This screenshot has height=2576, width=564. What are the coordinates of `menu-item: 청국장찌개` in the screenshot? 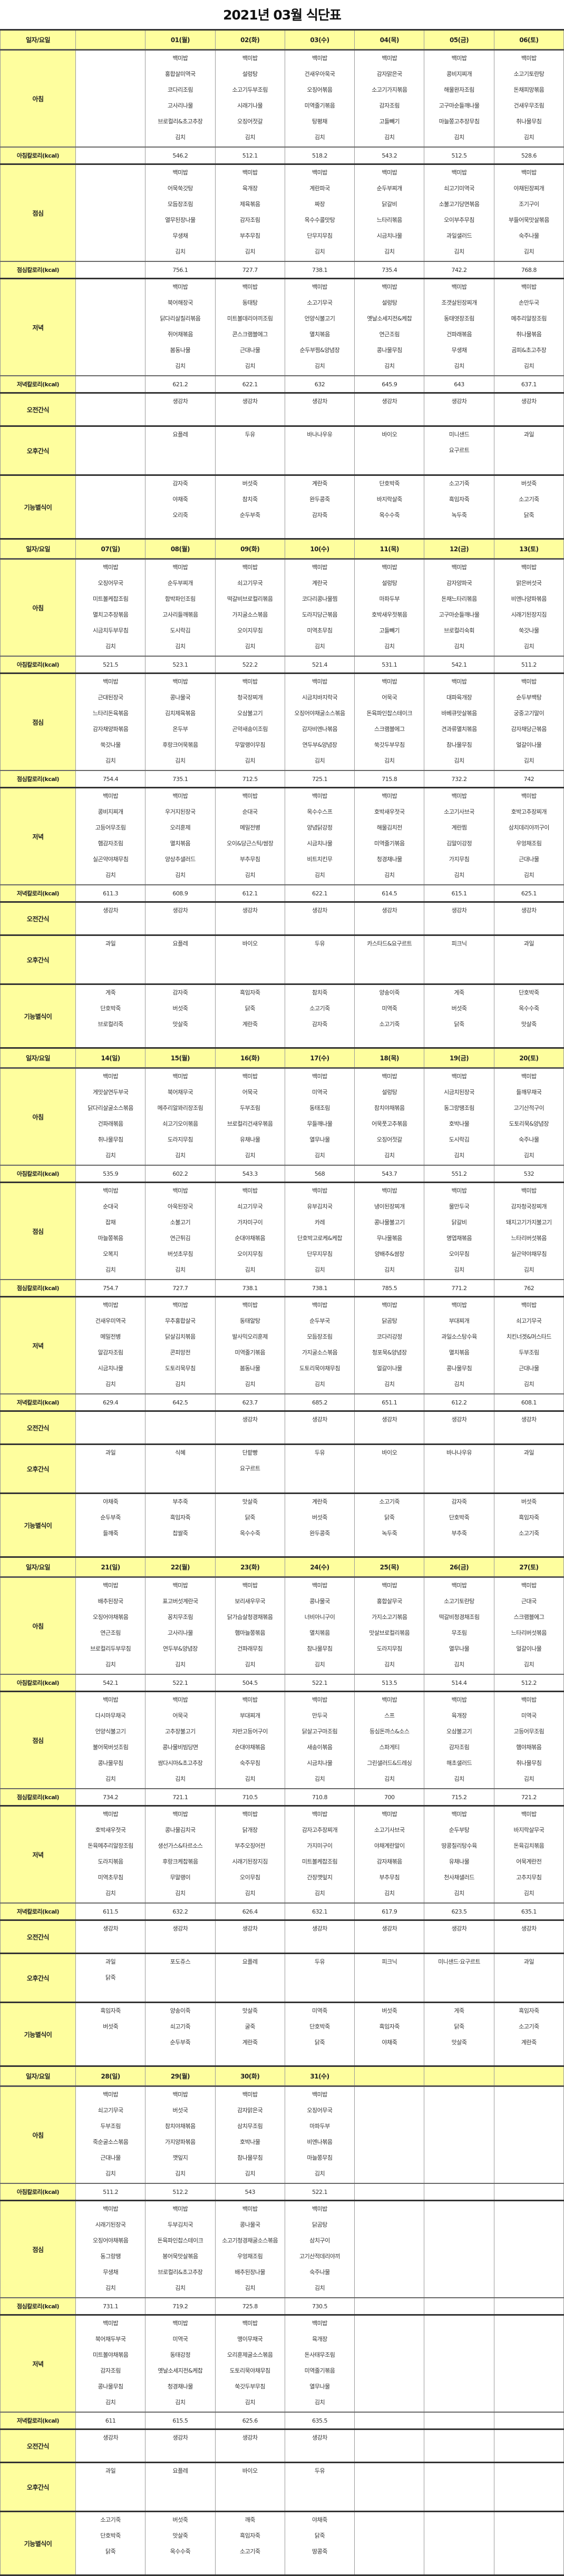 It's located at (250, 697).